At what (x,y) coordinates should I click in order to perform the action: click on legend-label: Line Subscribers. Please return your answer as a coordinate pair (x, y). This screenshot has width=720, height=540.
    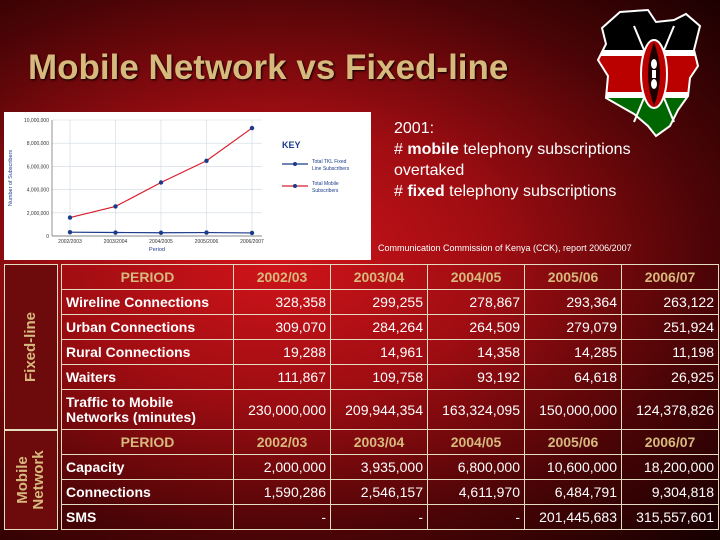
    Looking at the image, I should click on (331, 169).